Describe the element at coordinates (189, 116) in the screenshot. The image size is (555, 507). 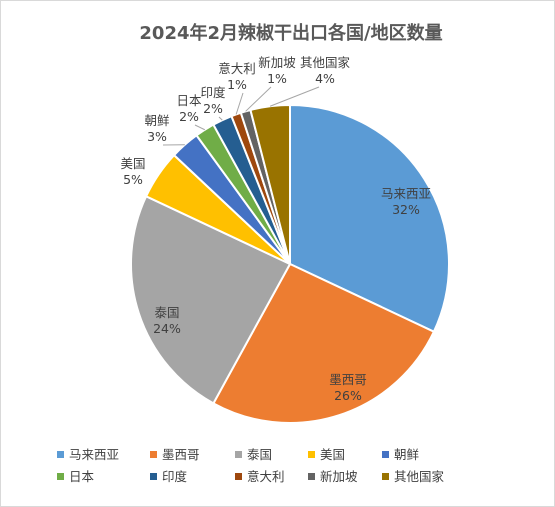
I see `data-label-value-5: 2%` at that location.